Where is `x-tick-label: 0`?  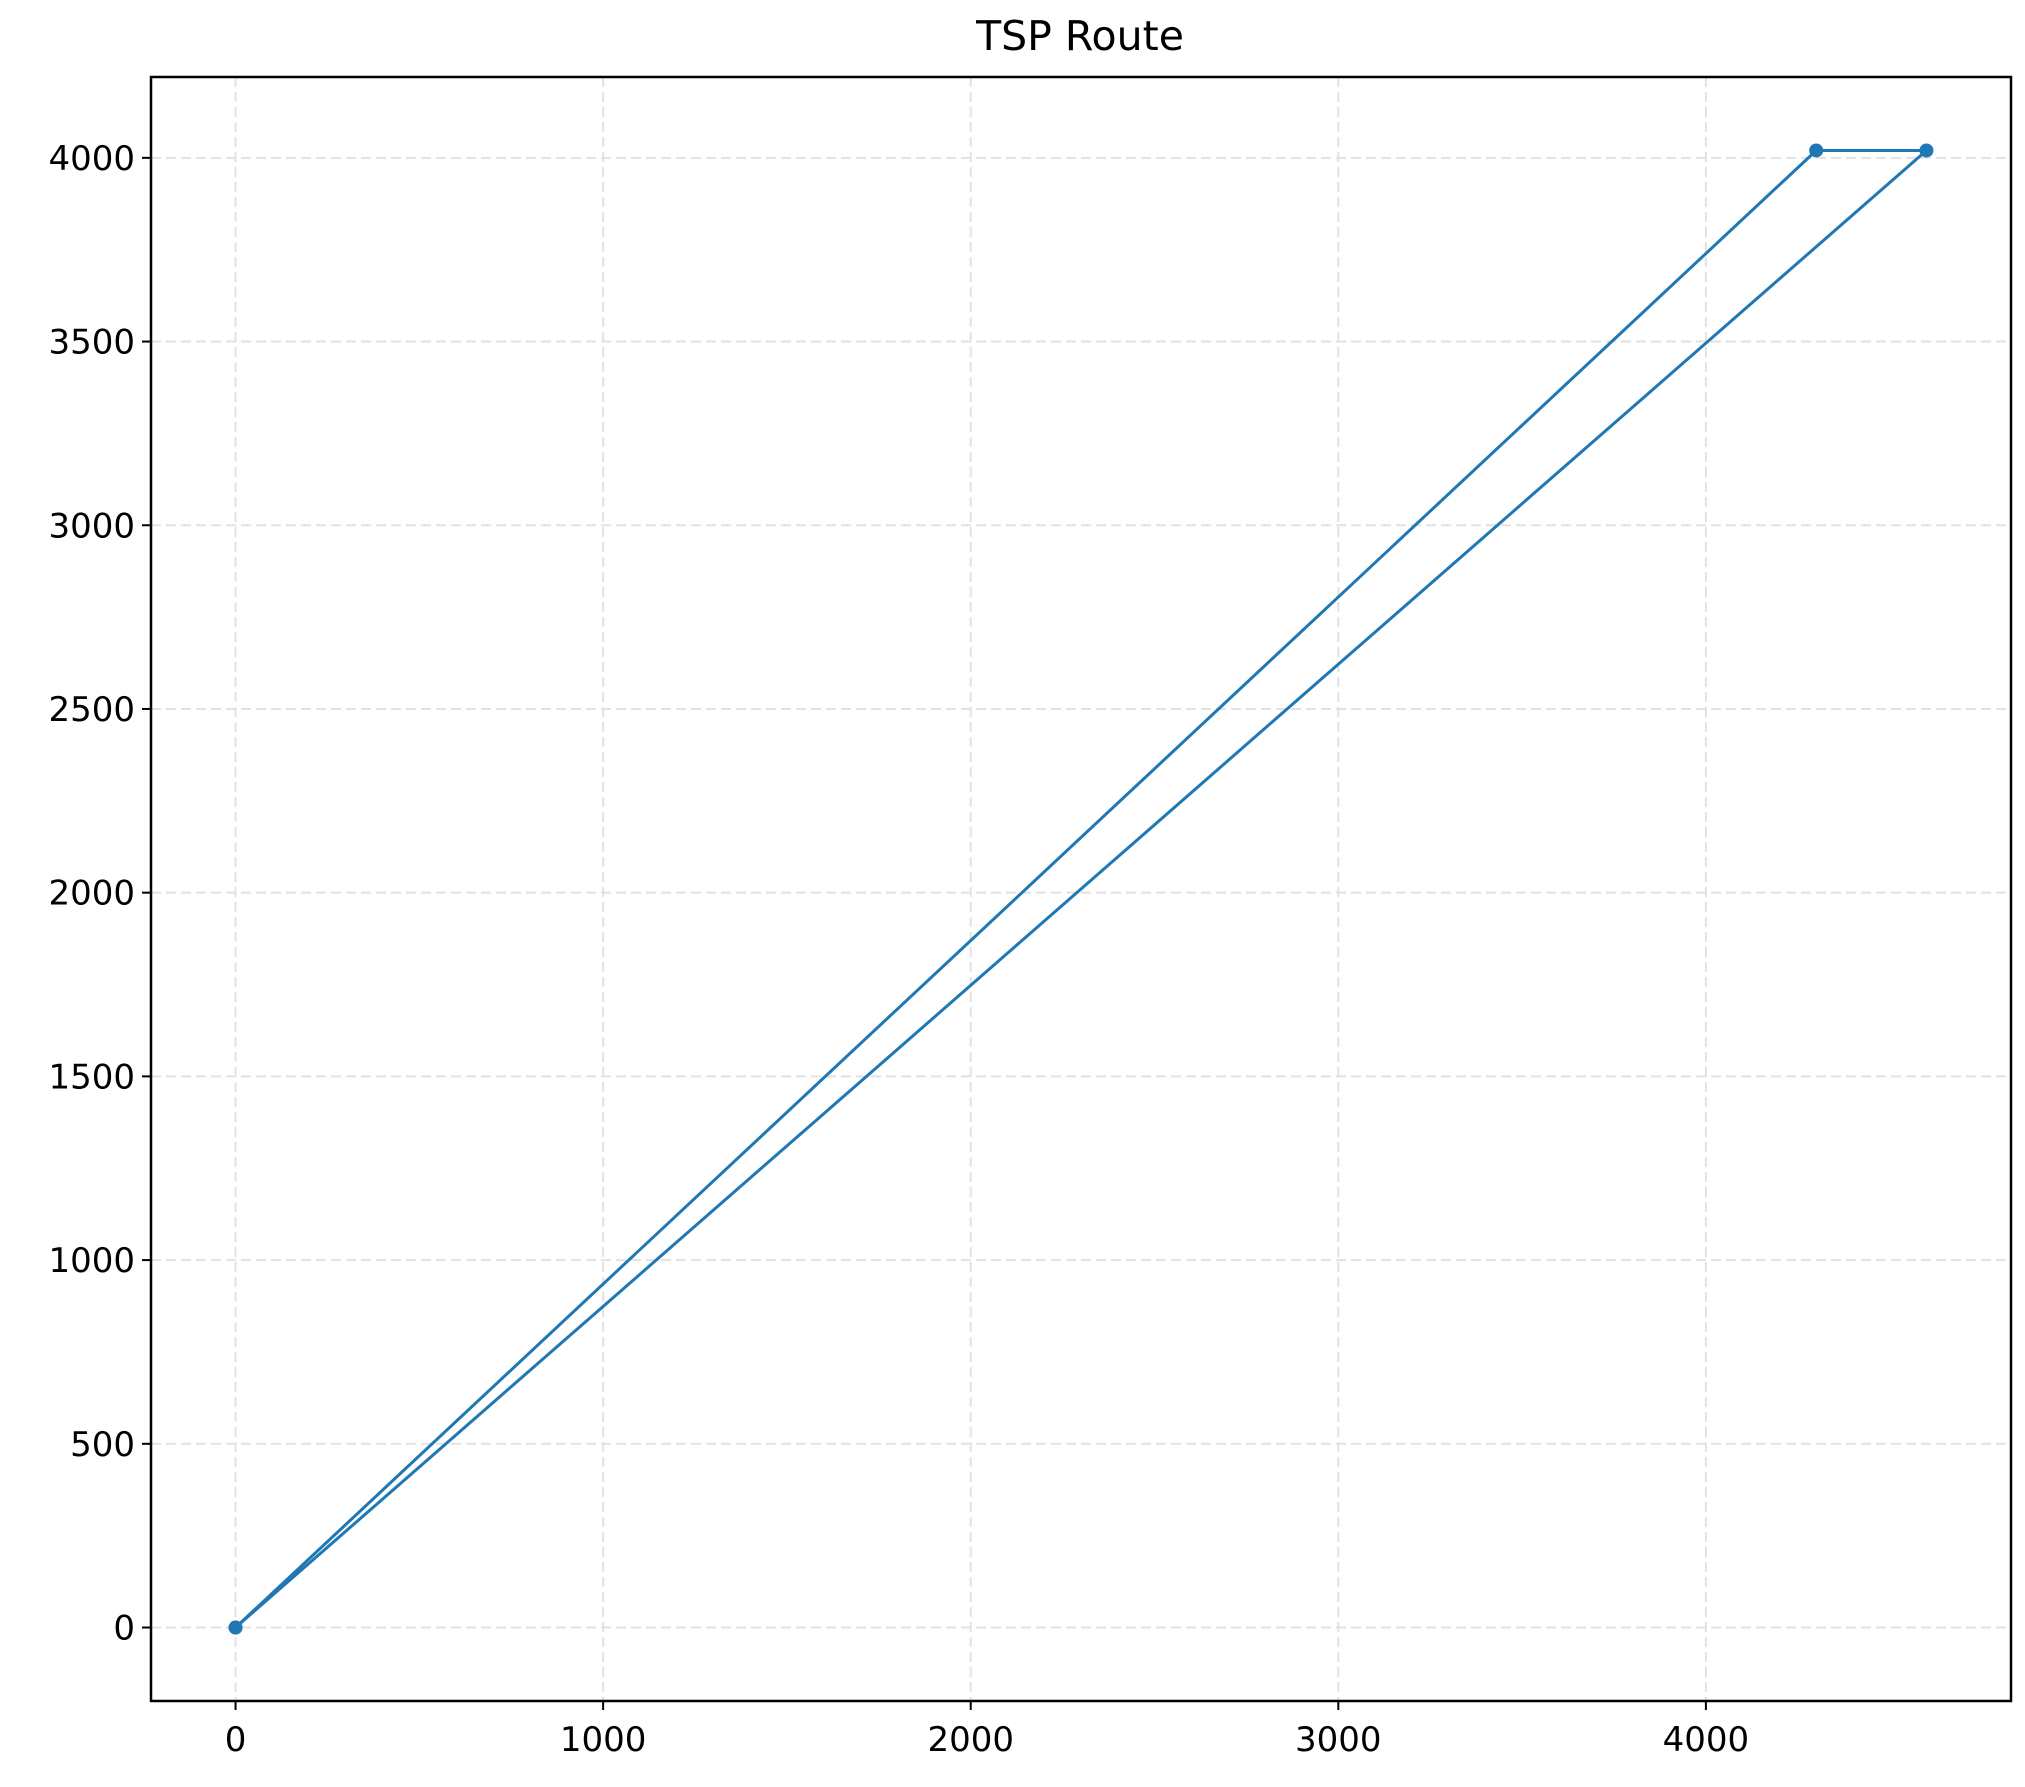
x-tick-label: 0 is located at coordinates (236, 1740).